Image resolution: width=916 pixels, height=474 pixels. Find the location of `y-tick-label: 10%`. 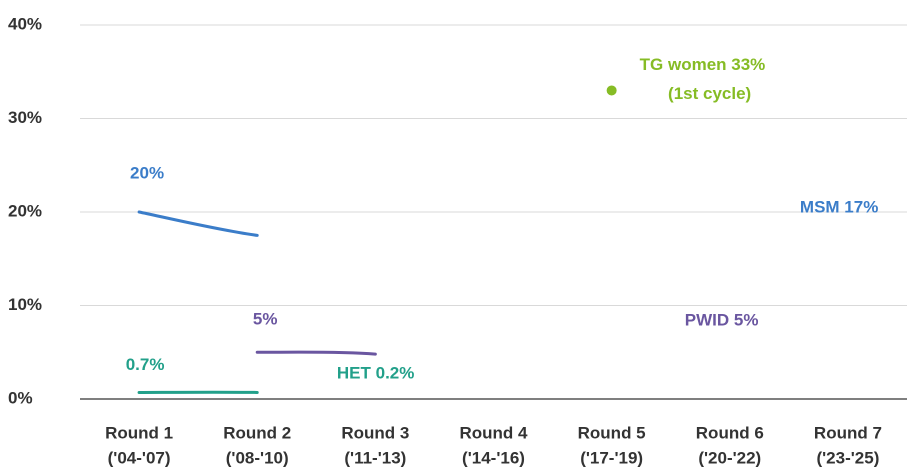

y-tick-label: 10% is located at coordinates (25, 304).